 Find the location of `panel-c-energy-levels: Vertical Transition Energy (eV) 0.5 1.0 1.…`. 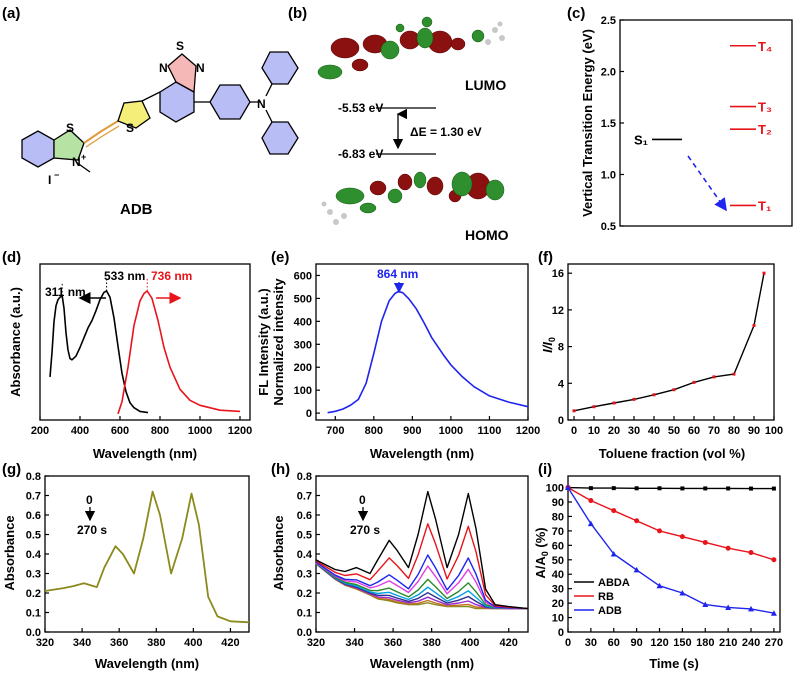

panel-c-energy-levels: Vertical Transition Energy (eV) 0.5 1.0 1.… is located at coordinates (686, 124).